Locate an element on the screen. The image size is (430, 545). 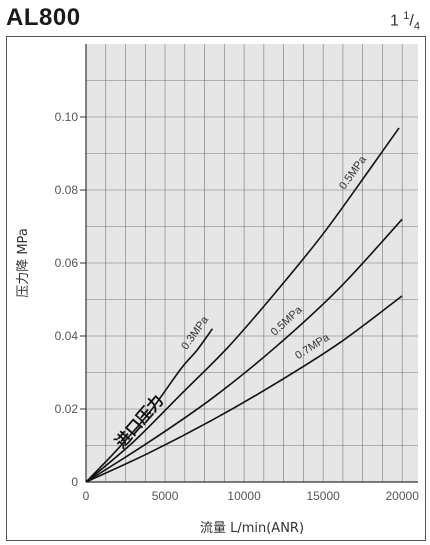
y-tick-label: 0.06 is located at coordinates (67, 263).